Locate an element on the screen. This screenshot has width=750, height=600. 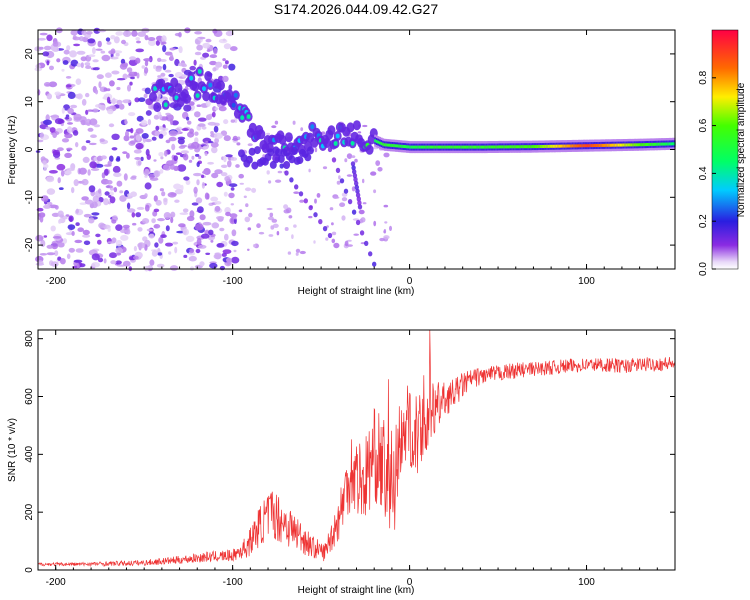
colorbar-label: Normalized spectral amplitude is located at coordinates (741, 149).